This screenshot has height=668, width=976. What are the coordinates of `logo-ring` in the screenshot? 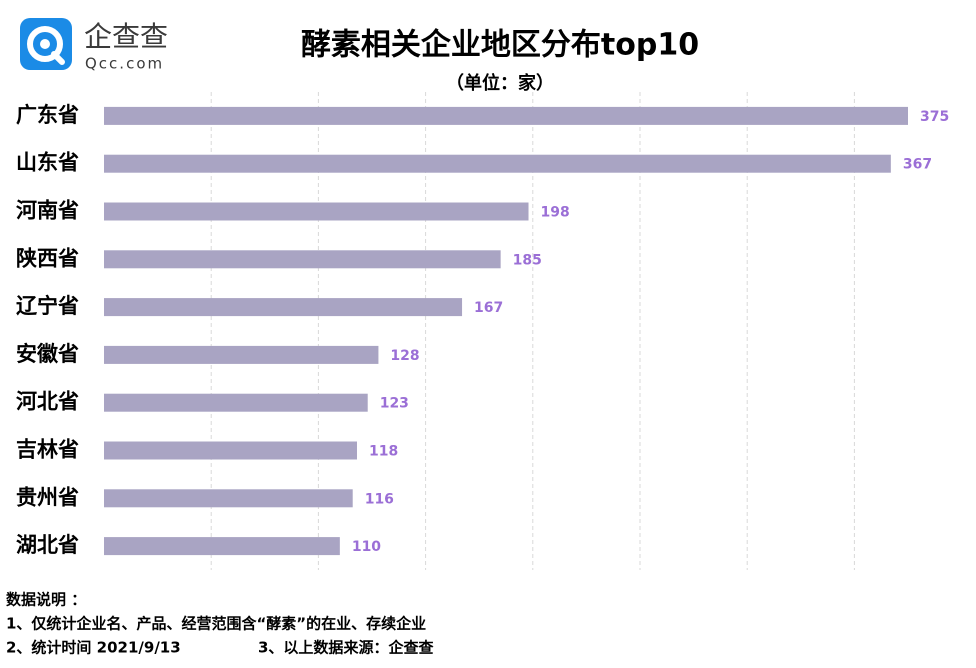 It's located at (45, 44).